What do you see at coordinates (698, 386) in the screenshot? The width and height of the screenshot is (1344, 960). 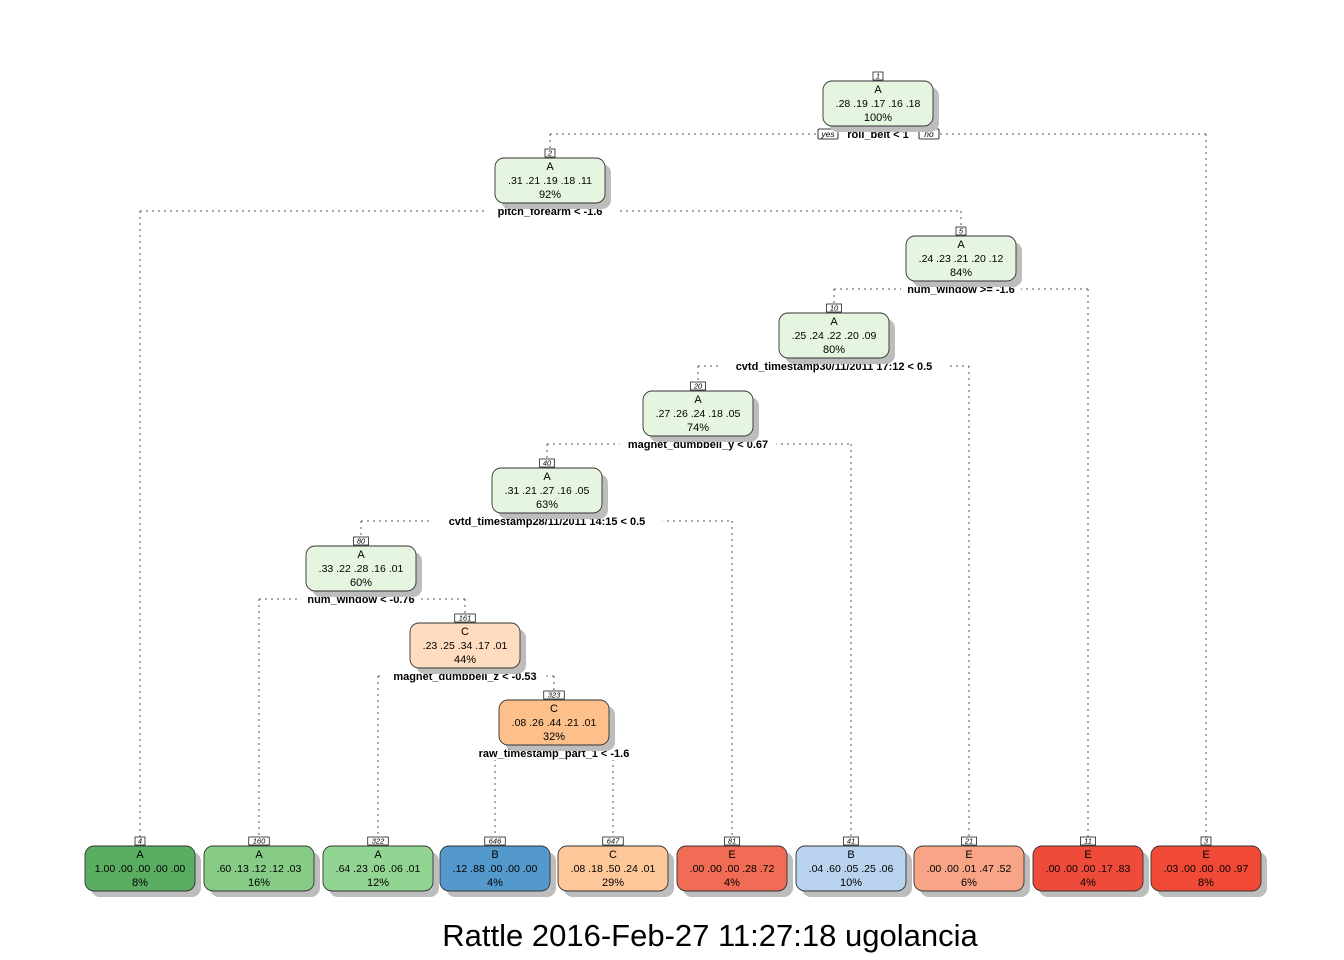 I see `node-number: 20` at bounding box center [698, 386].